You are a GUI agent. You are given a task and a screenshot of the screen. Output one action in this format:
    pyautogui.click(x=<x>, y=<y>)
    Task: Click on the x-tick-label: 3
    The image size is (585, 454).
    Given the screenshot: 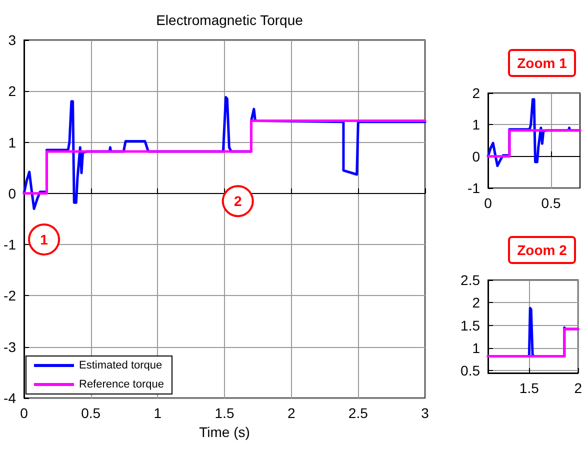 What is the action you would take?
    pyautogui.click(x=425, y=413)
    